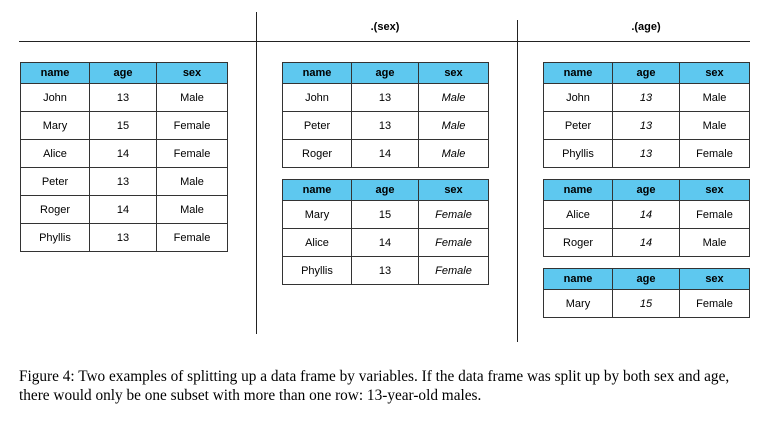 Image resolution: width=766 pixels, height=440 pixels. I want to click on split-age-label: .(age), so click(646, 27).